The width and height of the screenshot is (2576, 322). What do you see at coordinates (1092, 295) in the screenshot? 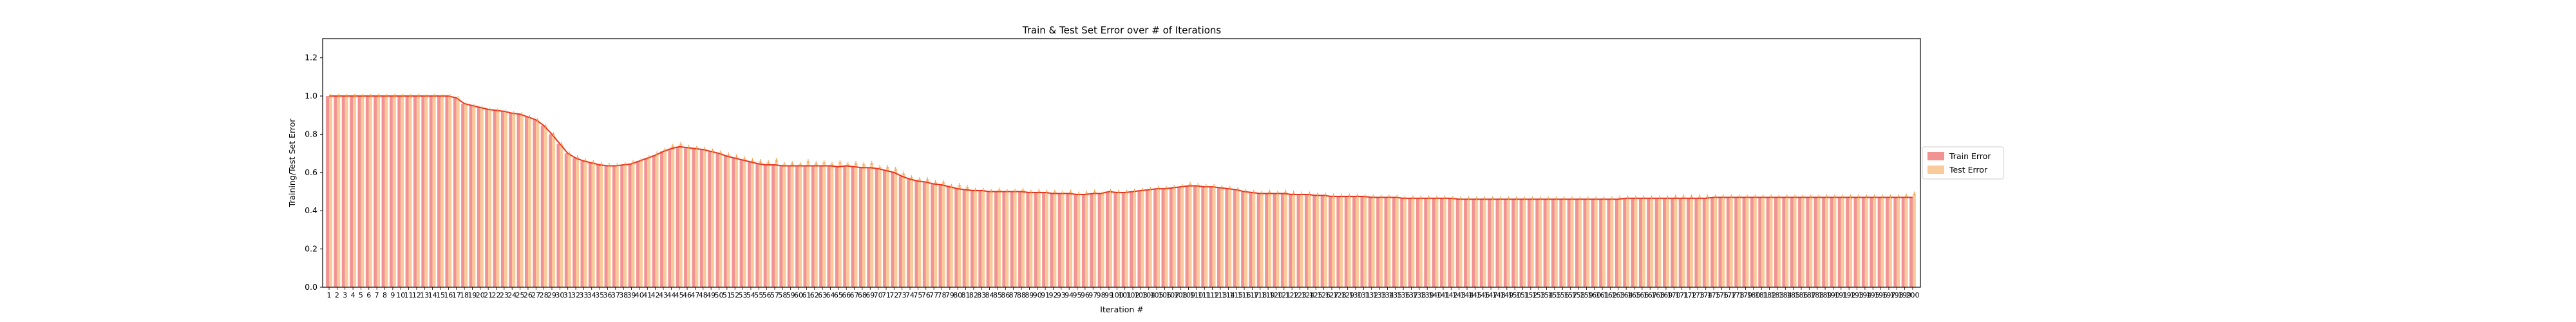
I see `x-tick-label: 97` at bounding box center [1092, 295].